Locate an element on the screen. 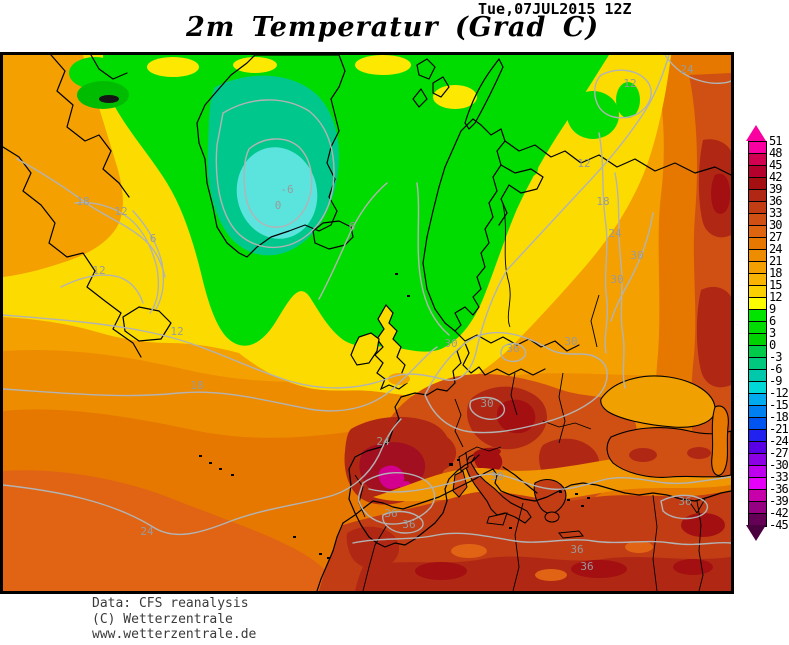 The width and height of the screenshot is (789, 645). scale-tick-label: 24 is located at coordinates (775, 249).